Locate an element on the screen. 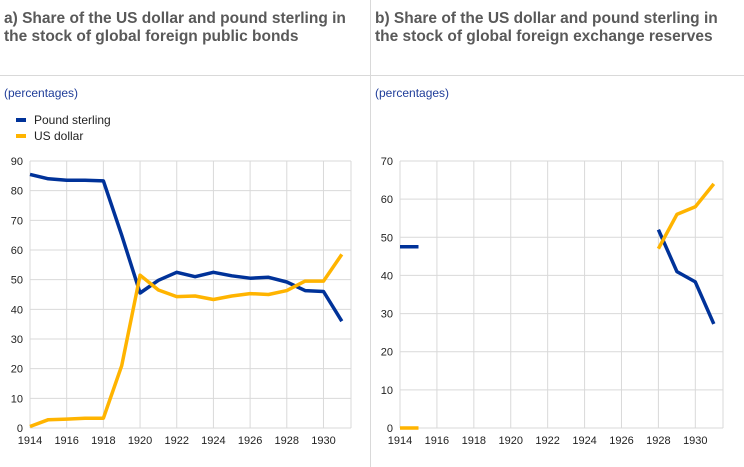  legend-label-us-dollar: US dollar is located at coordinates (59, 136).